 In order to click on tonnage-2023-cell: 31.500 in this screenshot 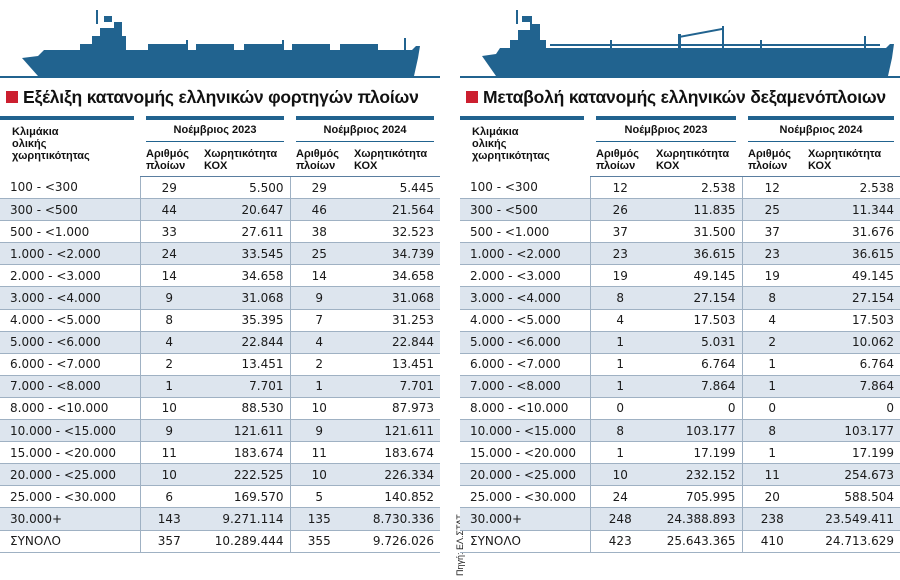, I will do `click(696, 232)`.